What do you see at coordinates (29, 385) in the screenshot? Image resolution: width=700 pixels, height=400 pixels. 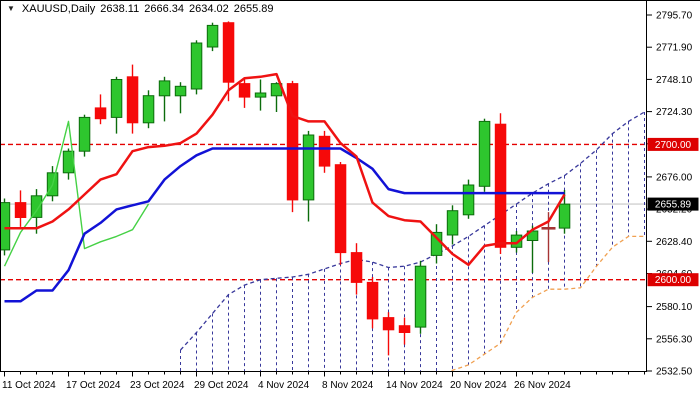 I see `svg-text: 11 Oct 2024` at bounding box center [29, 385].